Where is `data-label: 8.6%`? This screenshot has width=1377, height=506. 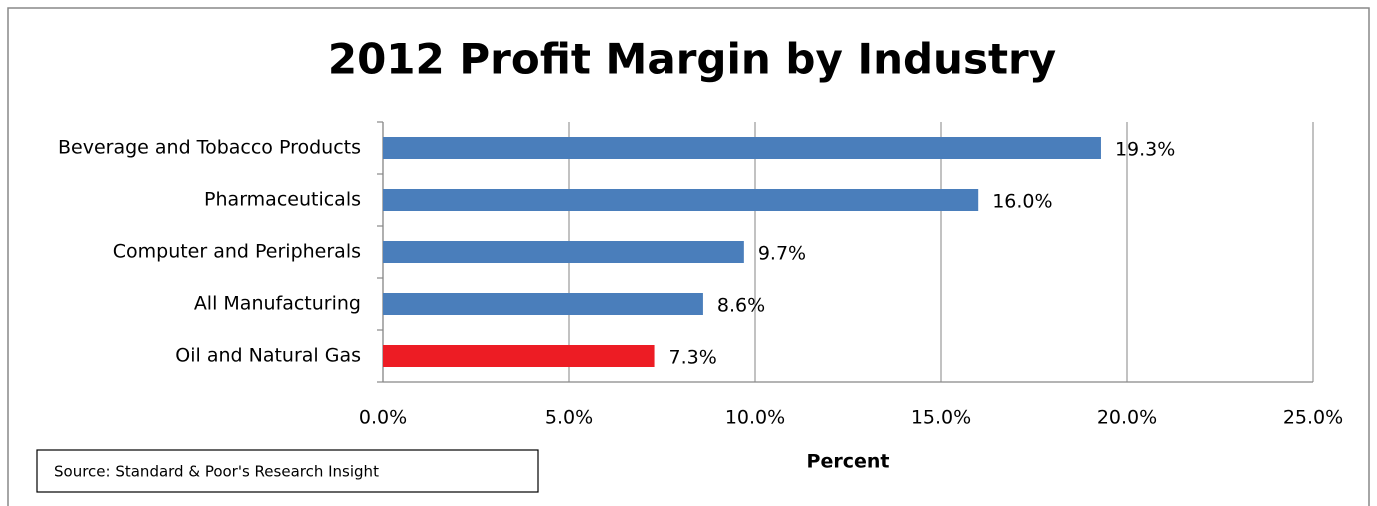 data-label: 8.6% is located at coordinates (741, 306).